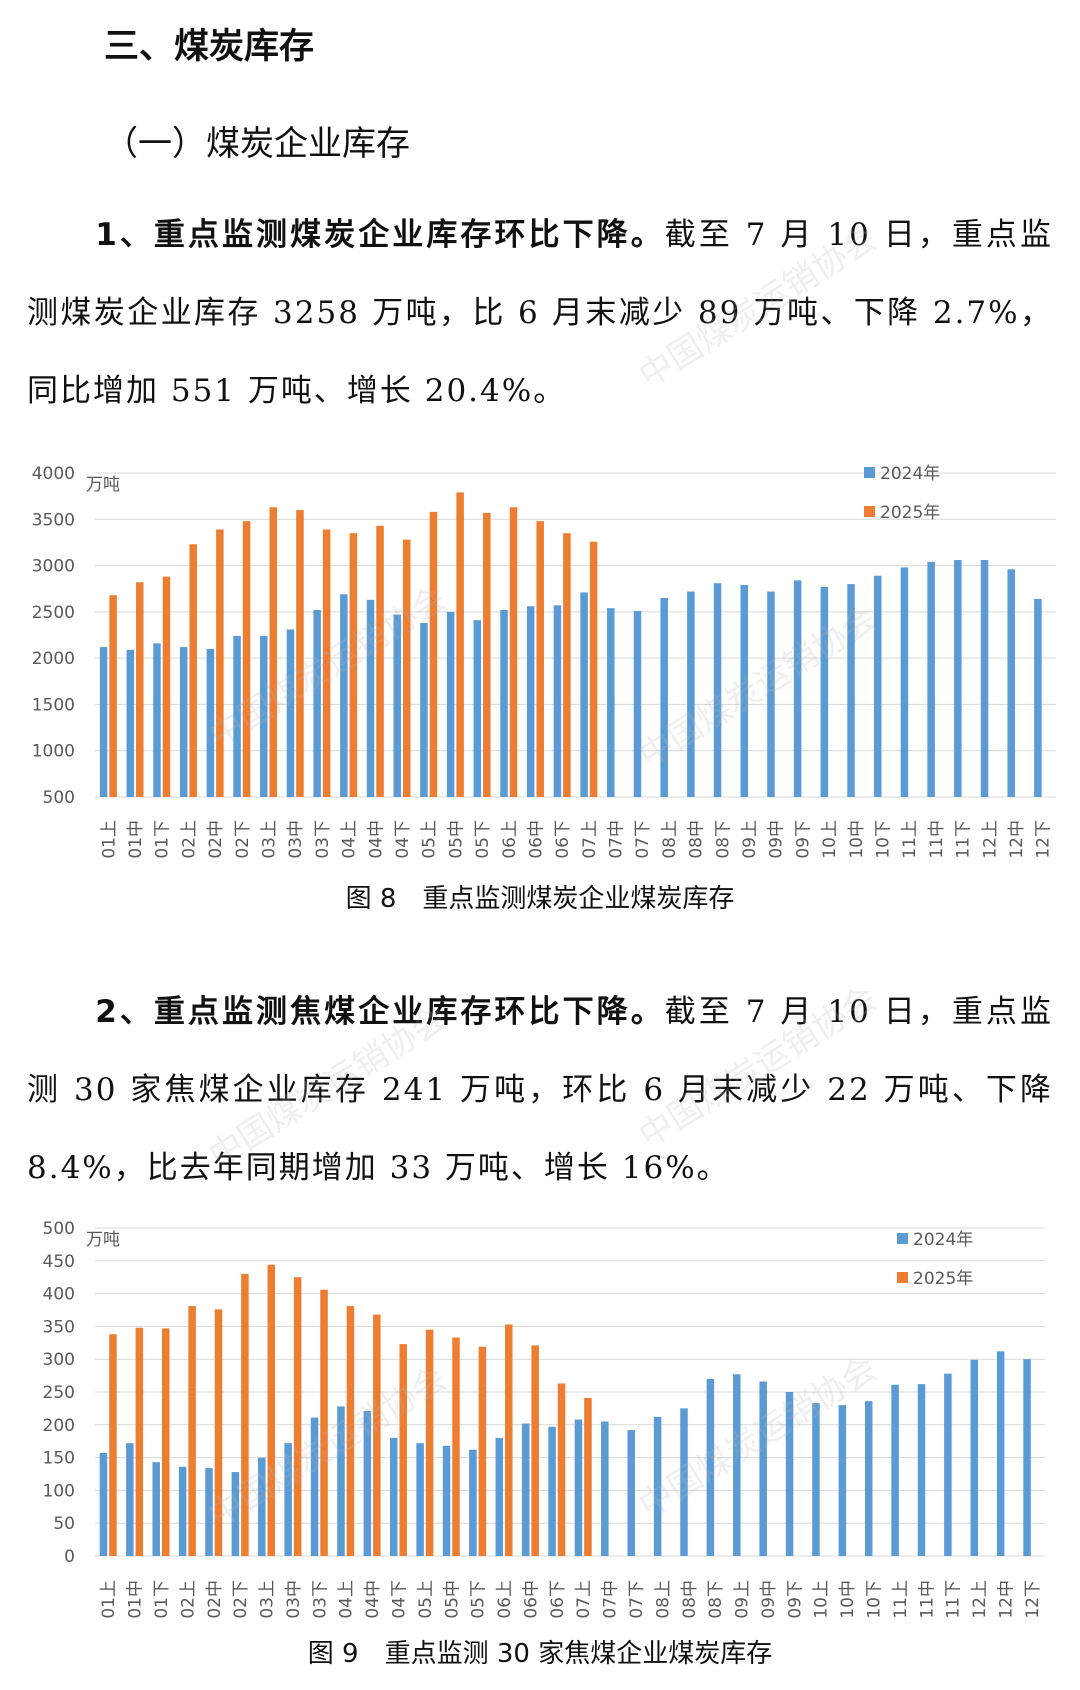 The image size is (1080, 1690). I want to click on x-tick-label: 06中, so click(536, 839).